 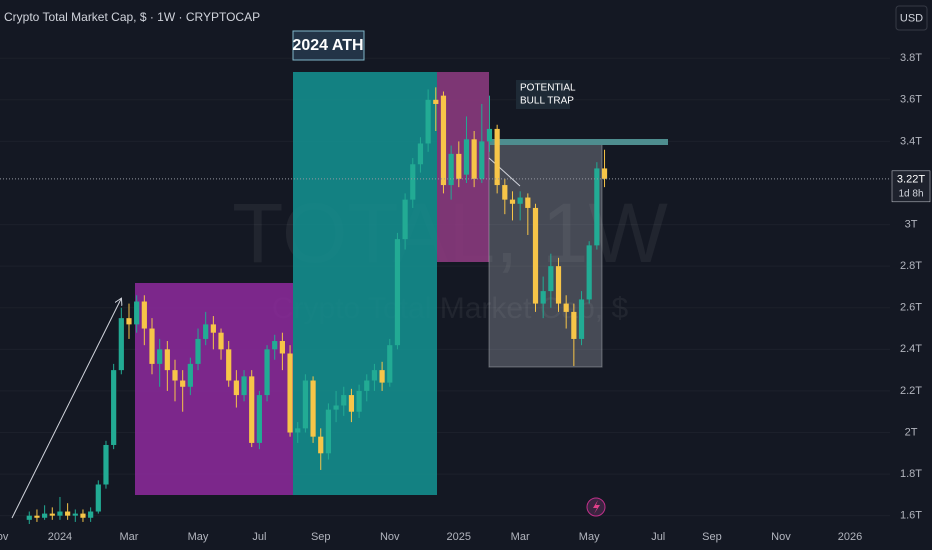 What do you see at coordinates (547, 101) in the screenshot?
I see `annotation: BULL TRAP` at bounding box center [547, 101].